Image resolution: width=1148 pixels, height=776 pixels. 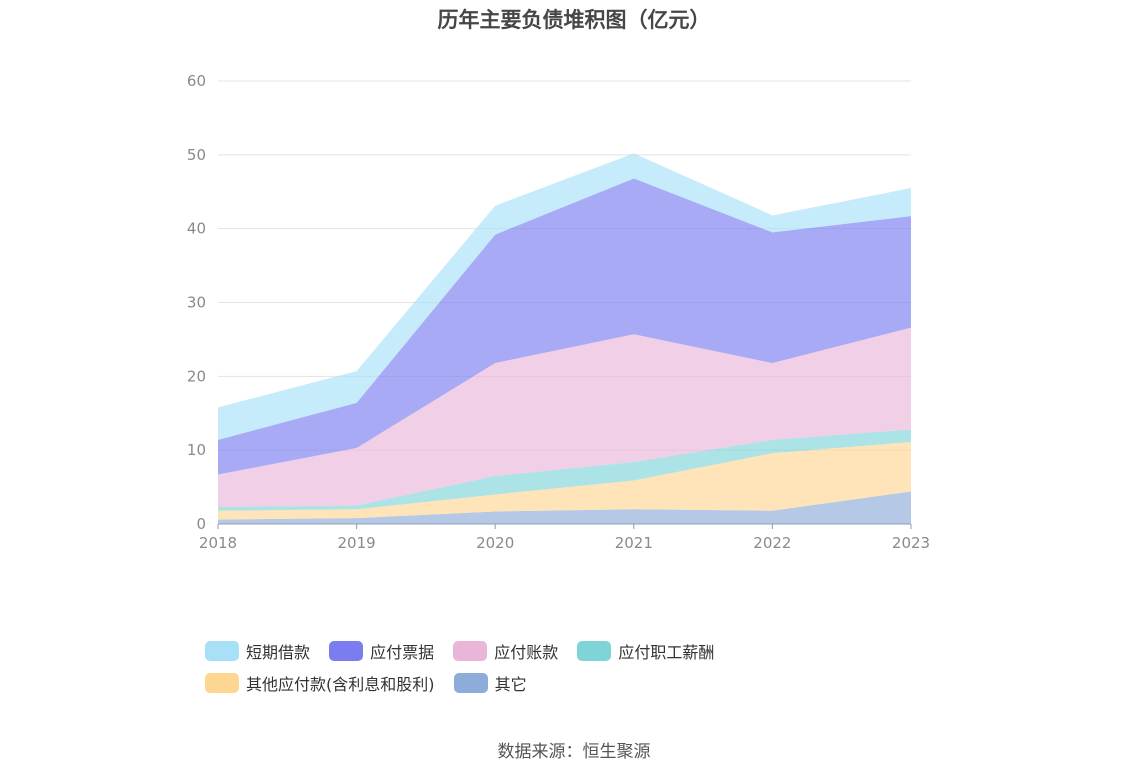 I want to click on legend-label: 应付职工薪酬, so click(x=666, y=652).